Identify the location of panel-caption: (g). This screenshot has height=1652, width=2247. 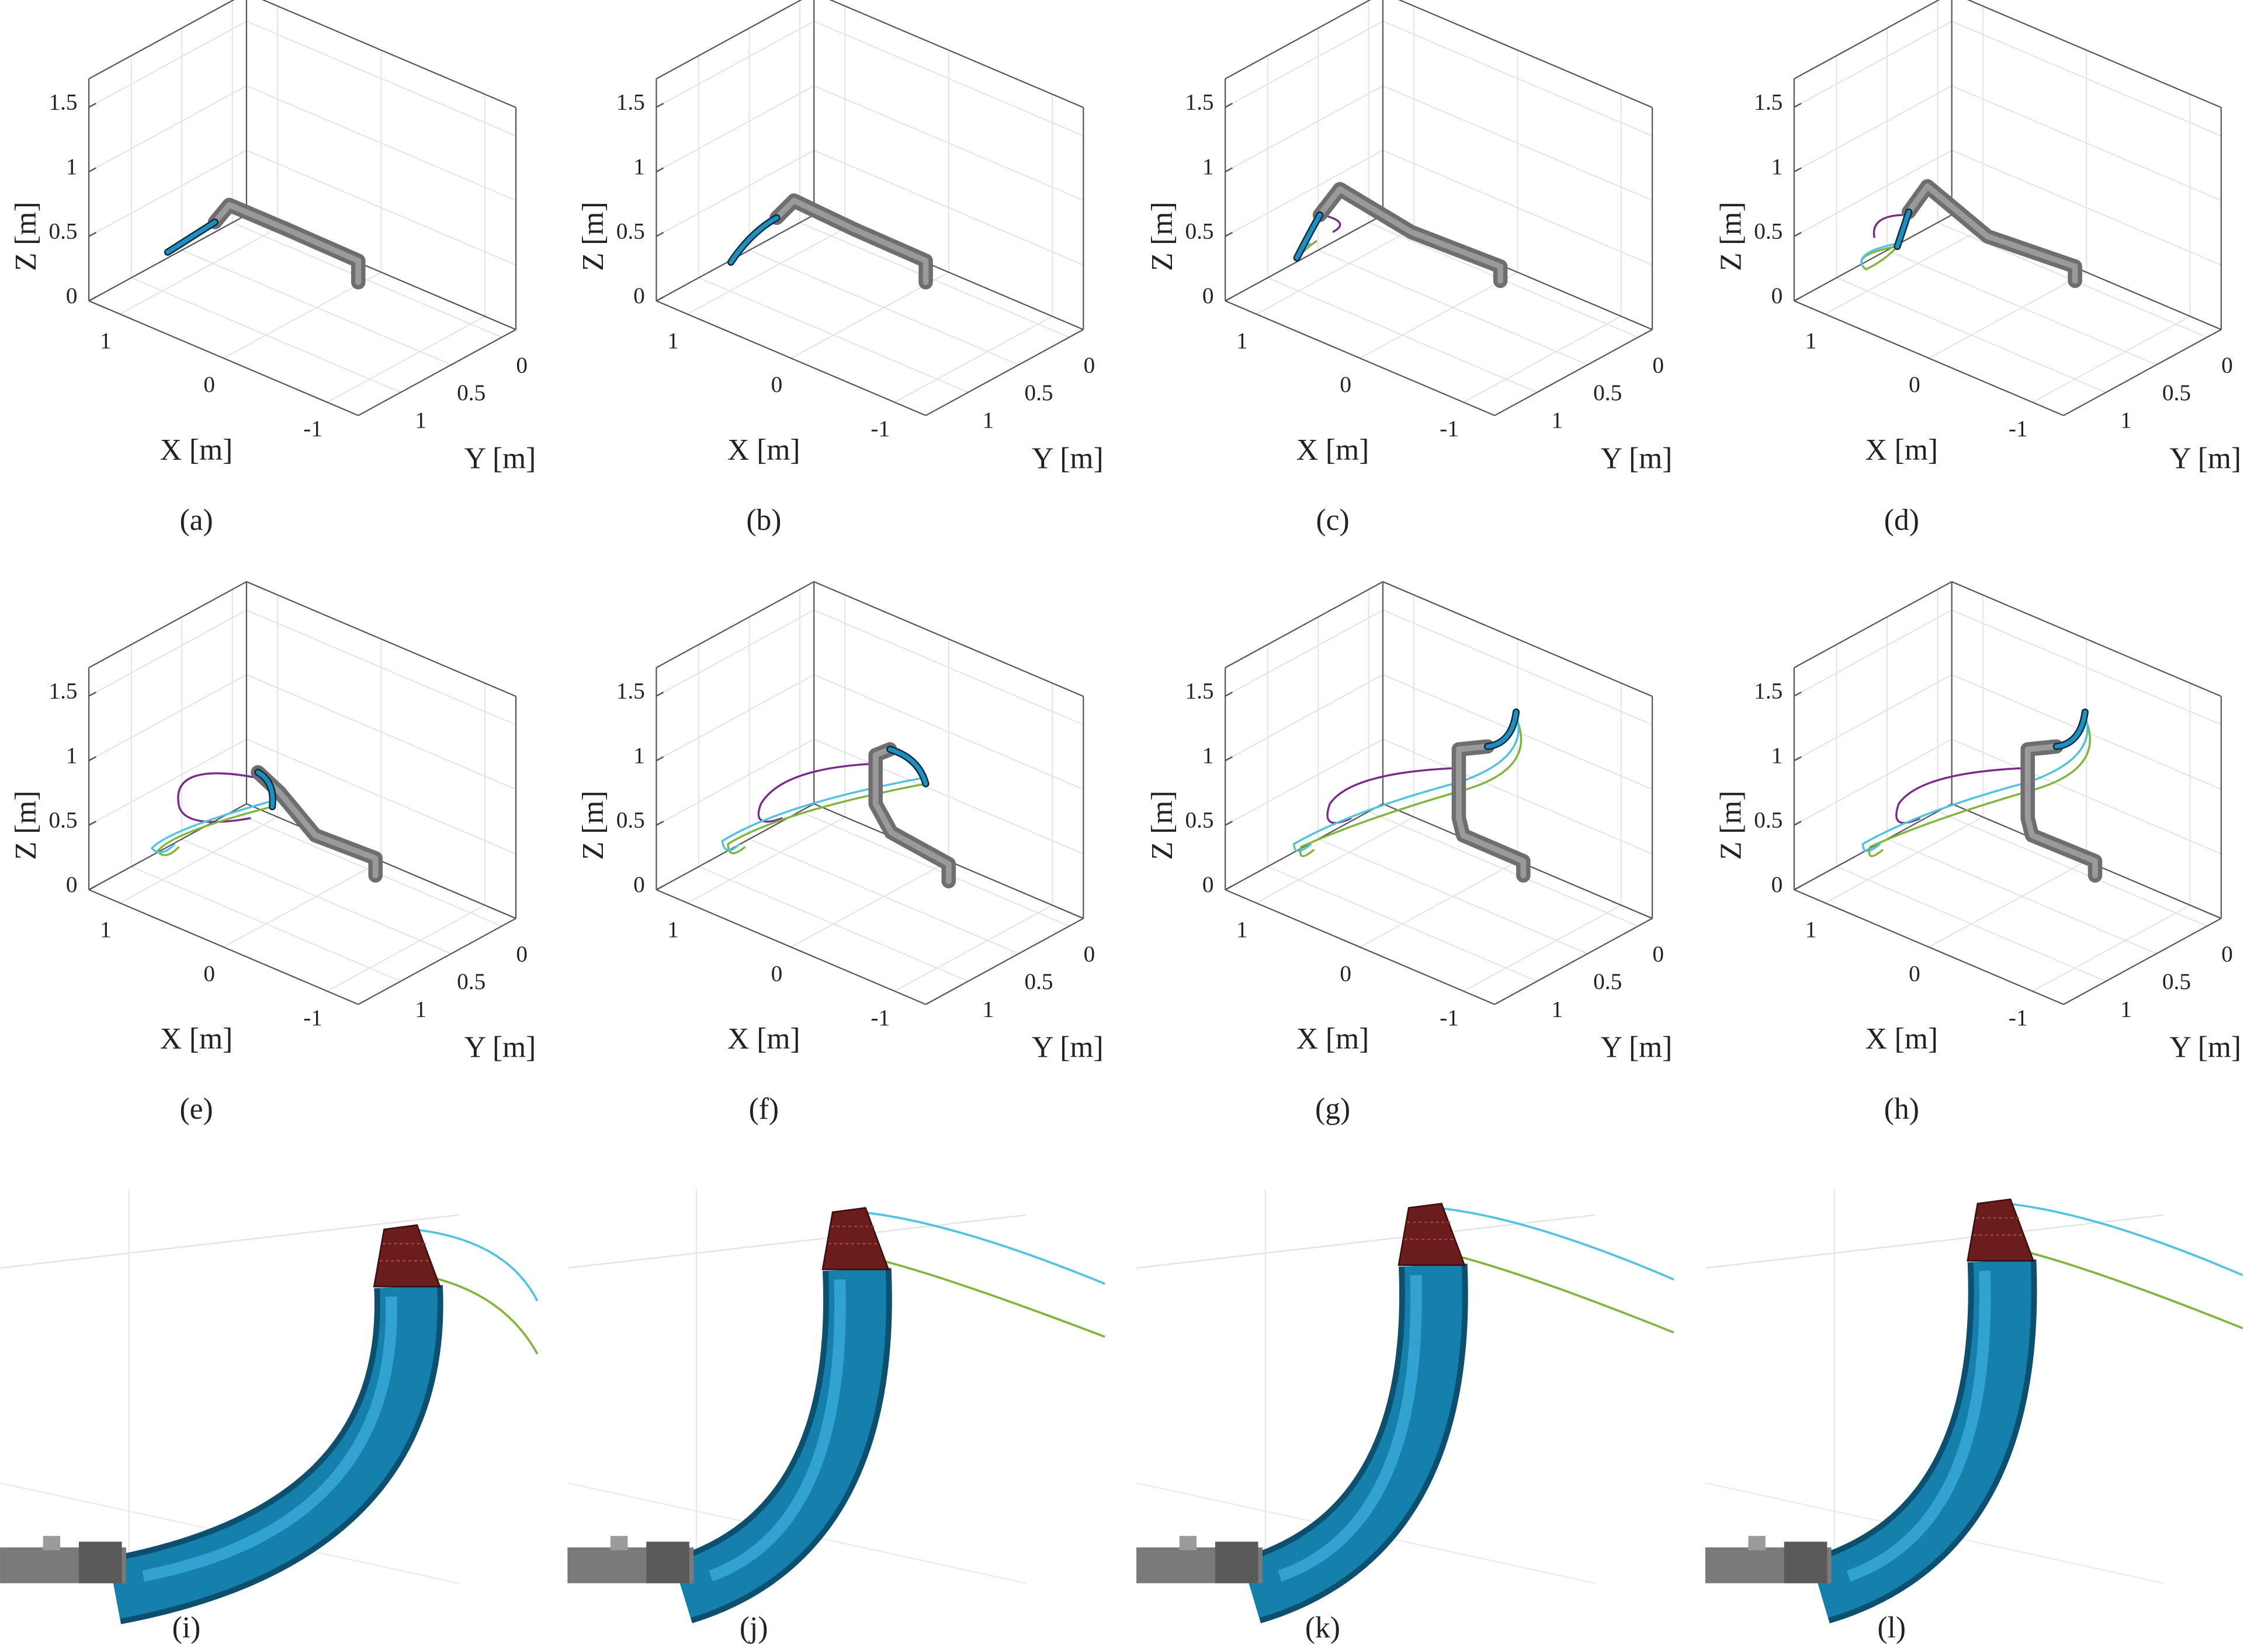
(1333, 1109).